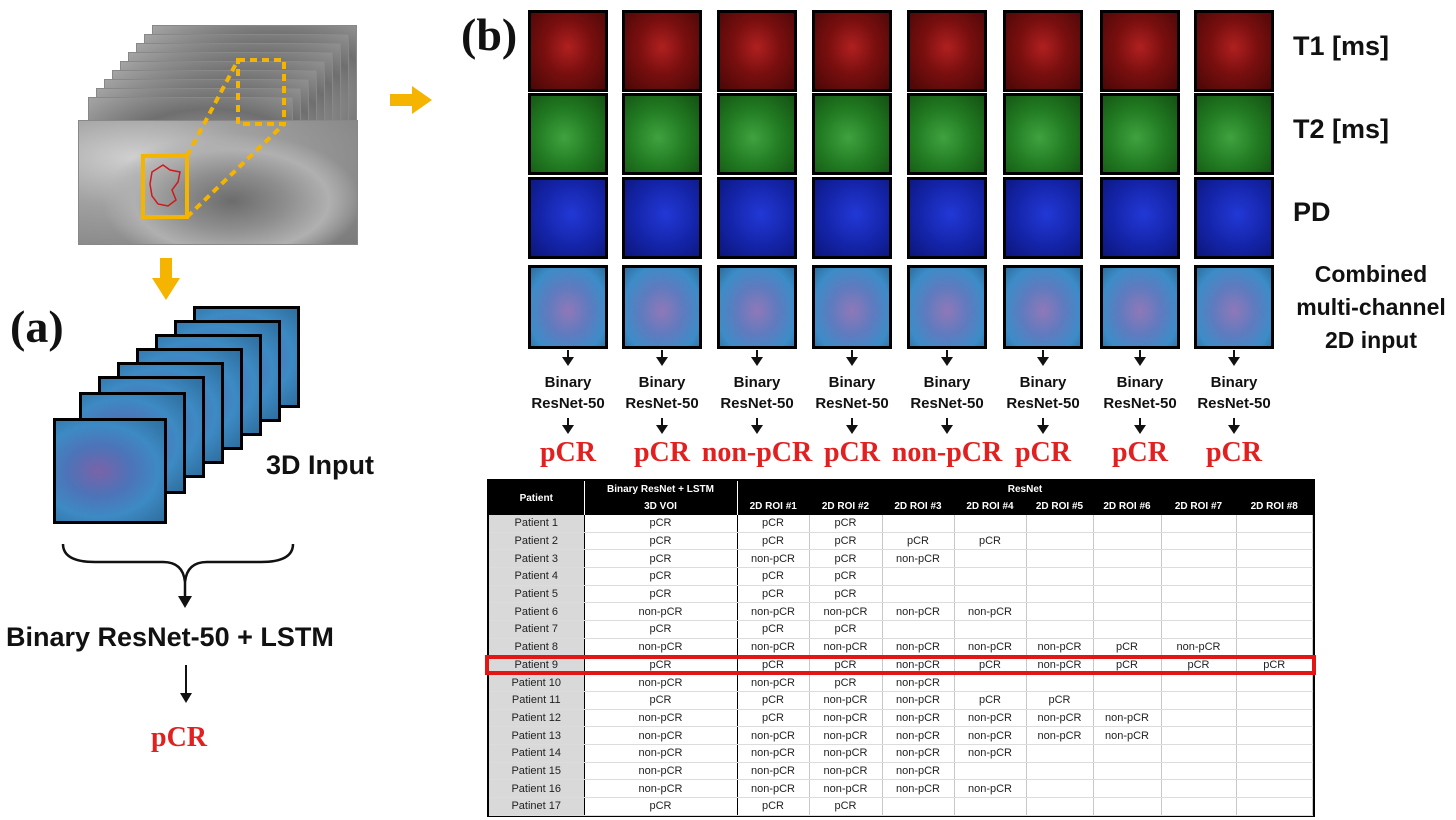  What do you see at coordinates (1371, 340) in the screenshot?
I see `row-label-combined-line3: 2D input` at bounding box center [1371, 340].